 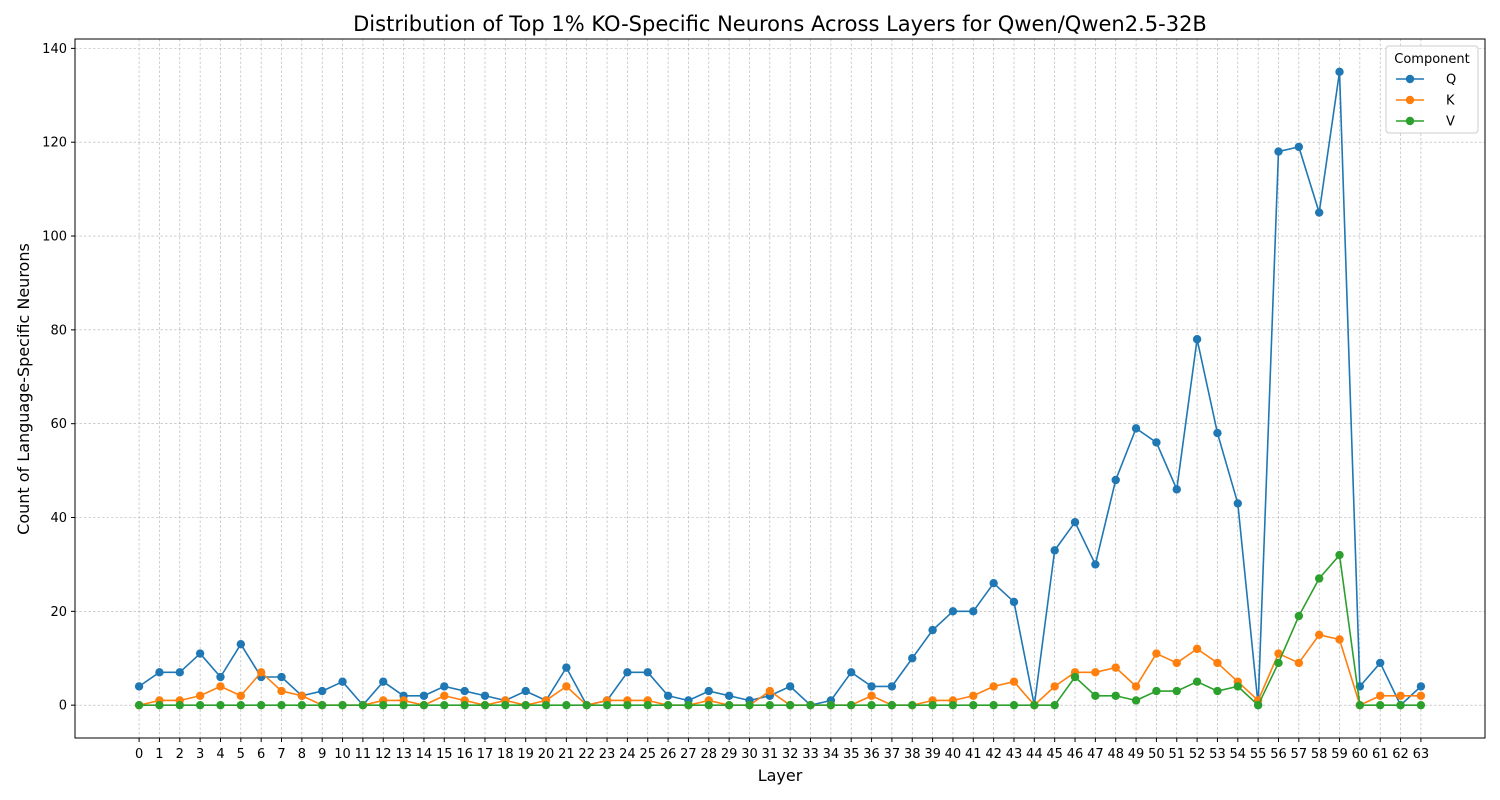 What do you see at coordinates (1156, 754) in the screenshot?
I see `x-tick-label: 50` at bounding box center [1156, 754].